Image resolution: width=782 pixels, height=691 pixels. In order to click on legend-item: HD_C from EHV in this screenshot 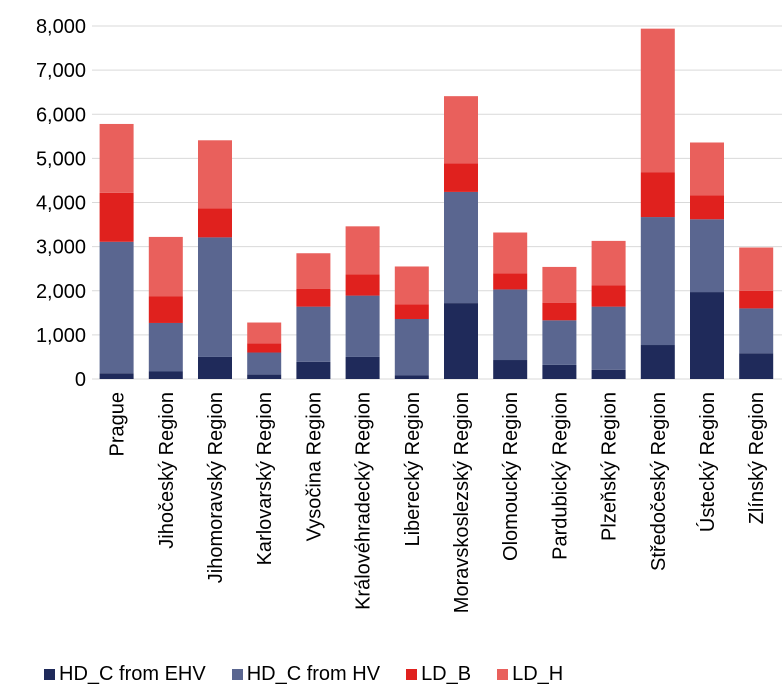, I will do `click(125, 674)`.